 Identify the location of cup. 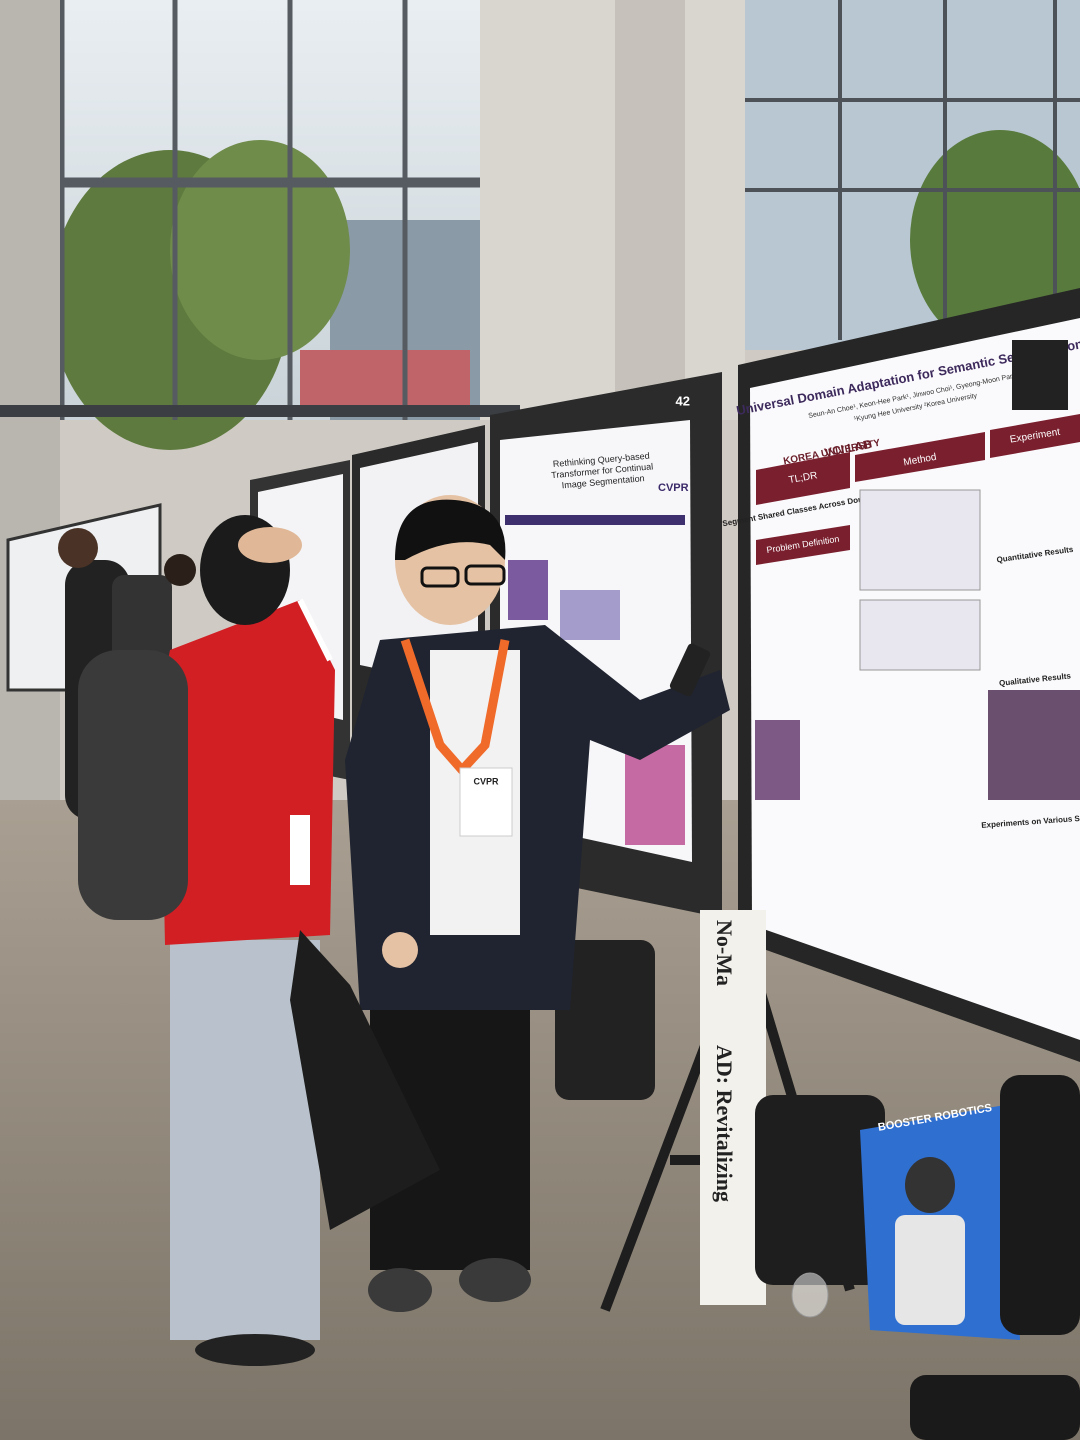
(810, 1295).